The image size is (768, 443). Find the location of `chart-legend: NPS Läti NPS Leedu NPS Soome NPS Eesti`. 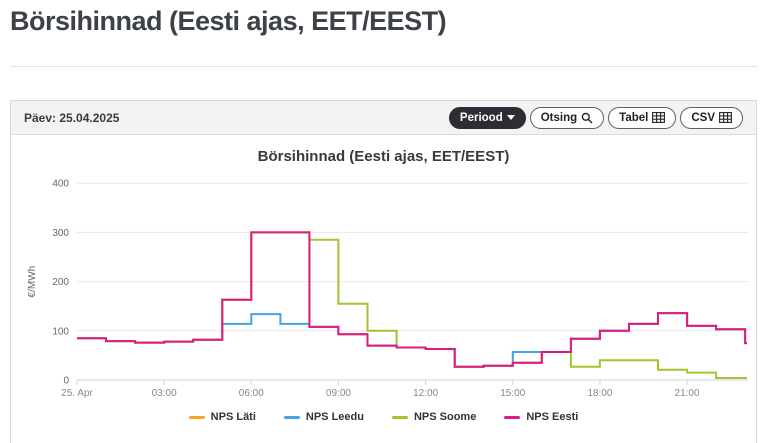

chart-legend: NPS Läti NPS Leedu NPS Soome NPS Eesti is located at coordinates (383, 417).